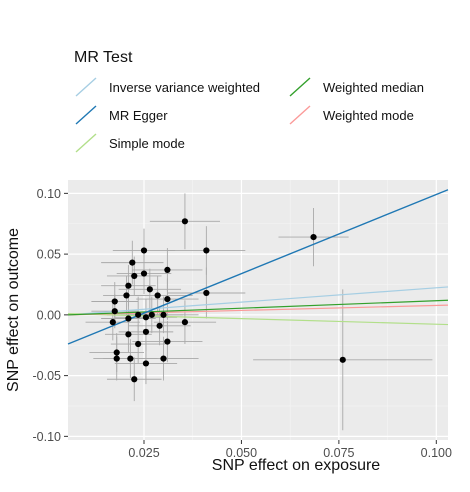 The image size is (470, 492). I want to click on y-tick-label: -0.10, so click(47, 437).